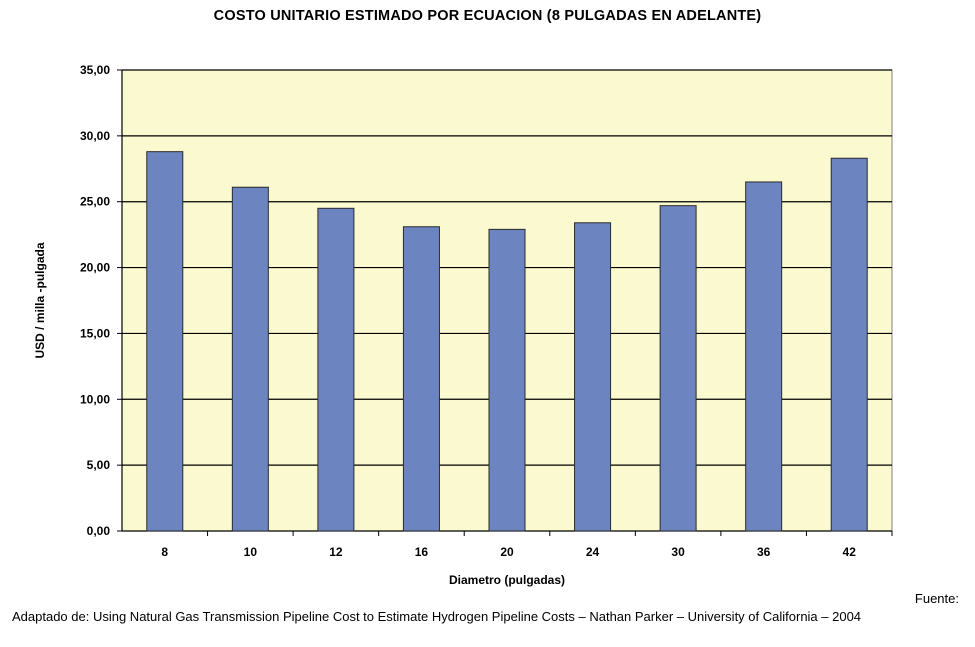 This screenshot has width=975, height=647. I want to click on x-tick-label: 16, so click(422, 552).